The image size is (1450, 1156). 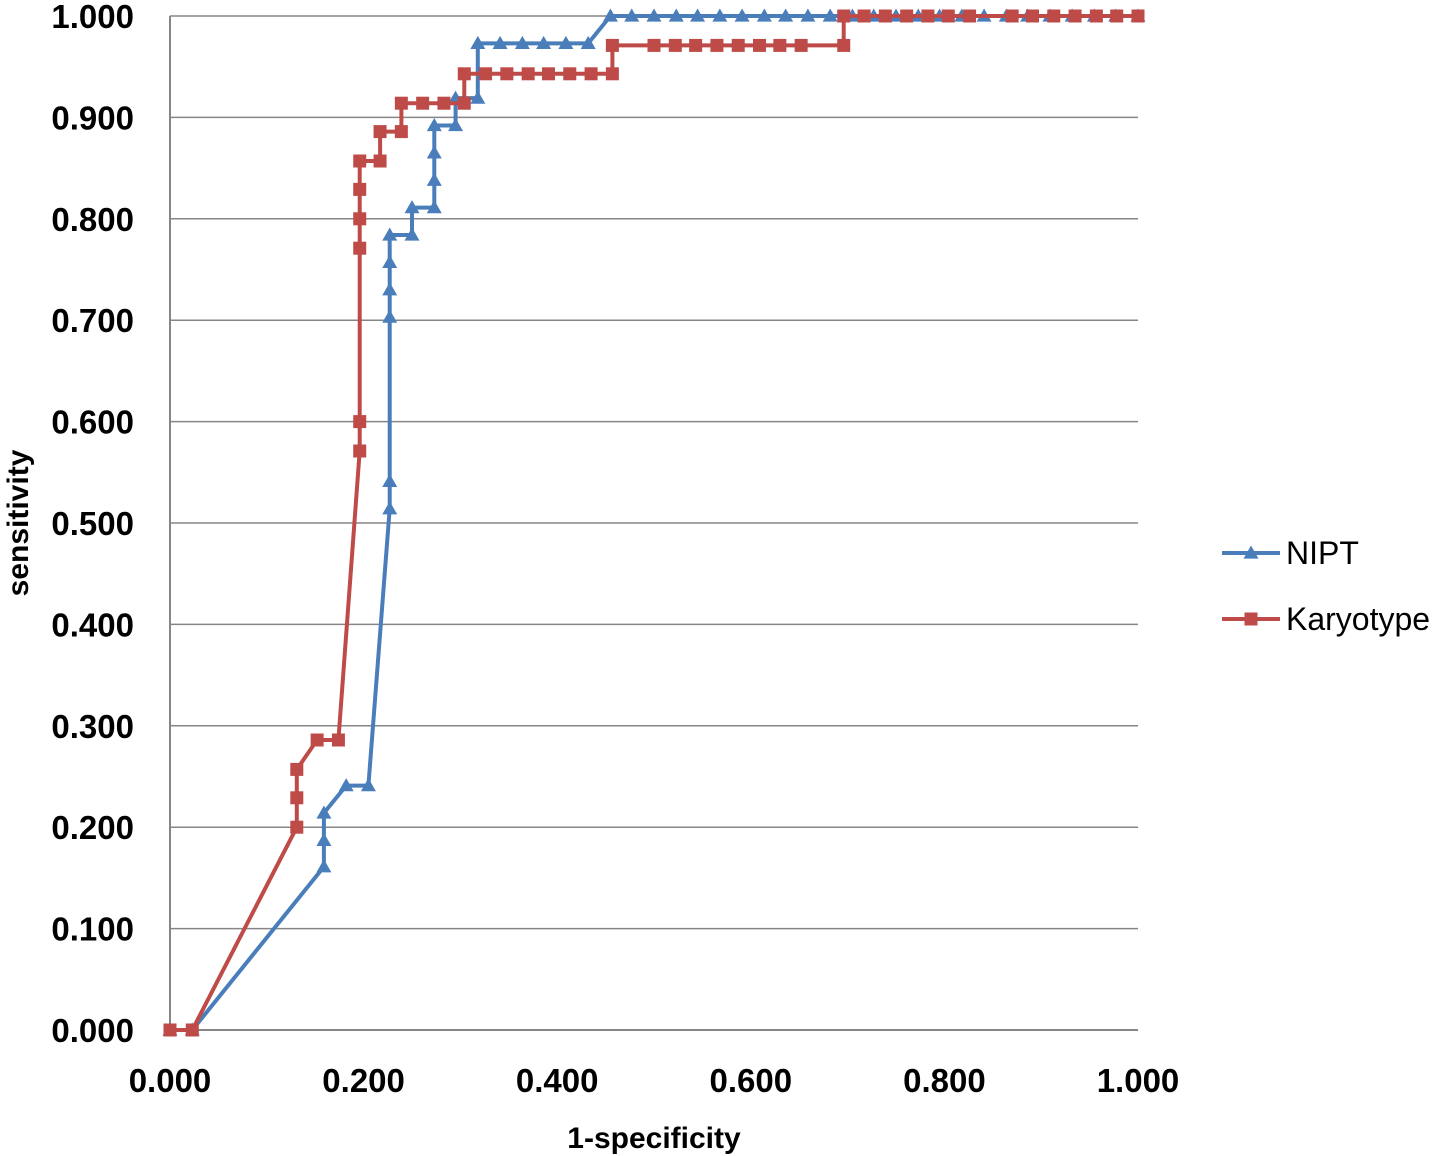 What do you see at coordinates (92, 422) in the screenshot?
I see `y-tick-label: 0.600` at bounding box center [92, 422].